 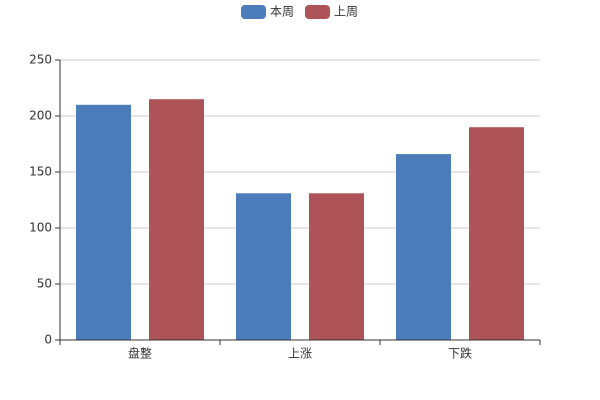 What do you see at coordinates (48, 340) in the screenshot?
I see `y-tick-label: 0` at bounding box center [48, 340].